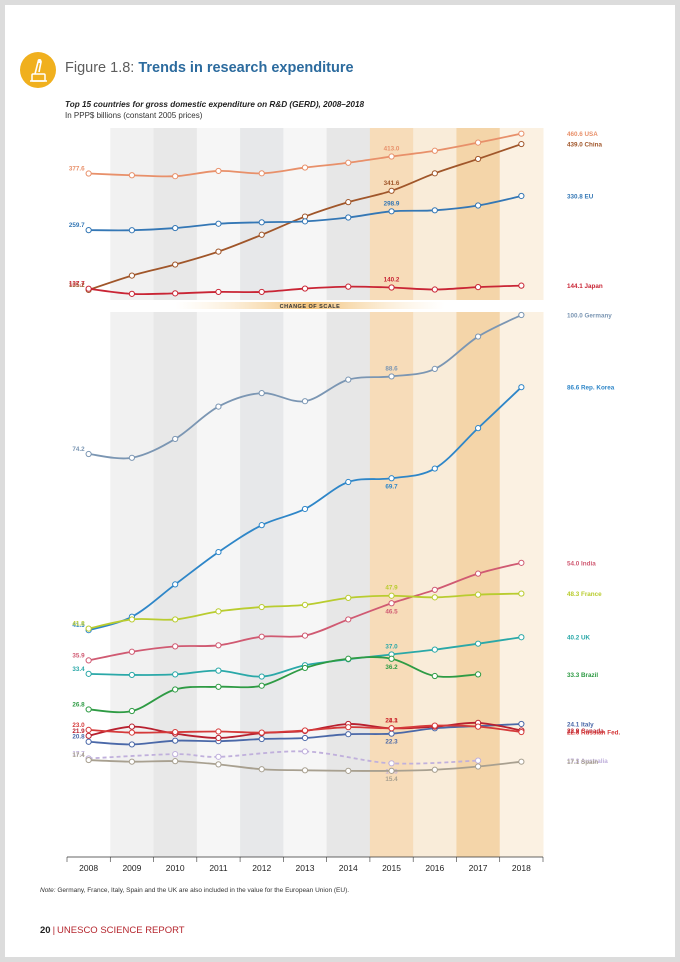 Image resolution: width=680 pixels, height=962 pixels. What do you see at coordinates (582, 134) in the screenshot?
I see `end-value-label: 460.6 USA` at bounding box center [582, 134].